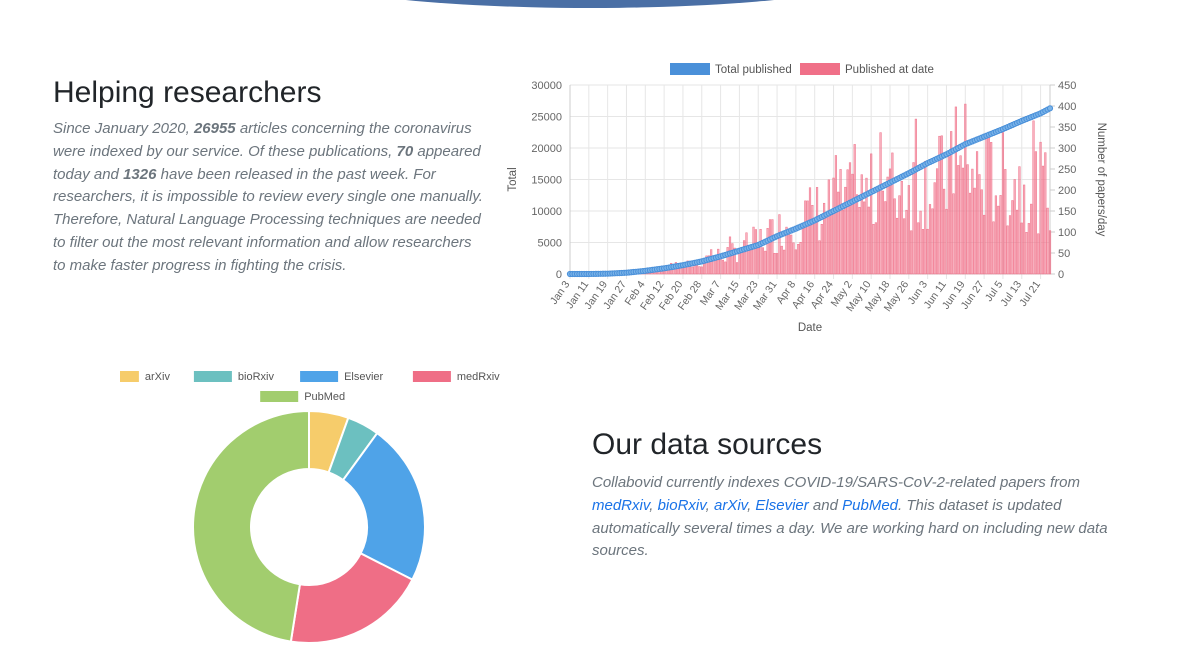 This screenshot has height=659, width=1200. What do you see at coordinates (889, 70) in the screenshot?
I see `legend-label-daily: Published at date` at bounding box center [889, 70].